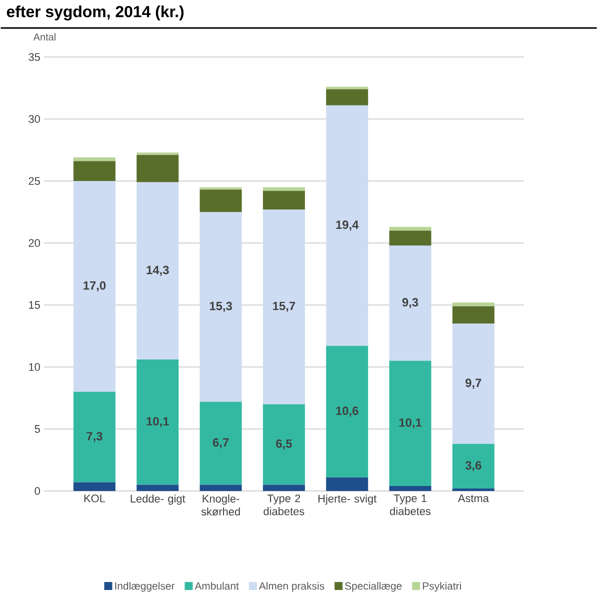  I want to click on y-tick-label: 35, so click(34, 57).